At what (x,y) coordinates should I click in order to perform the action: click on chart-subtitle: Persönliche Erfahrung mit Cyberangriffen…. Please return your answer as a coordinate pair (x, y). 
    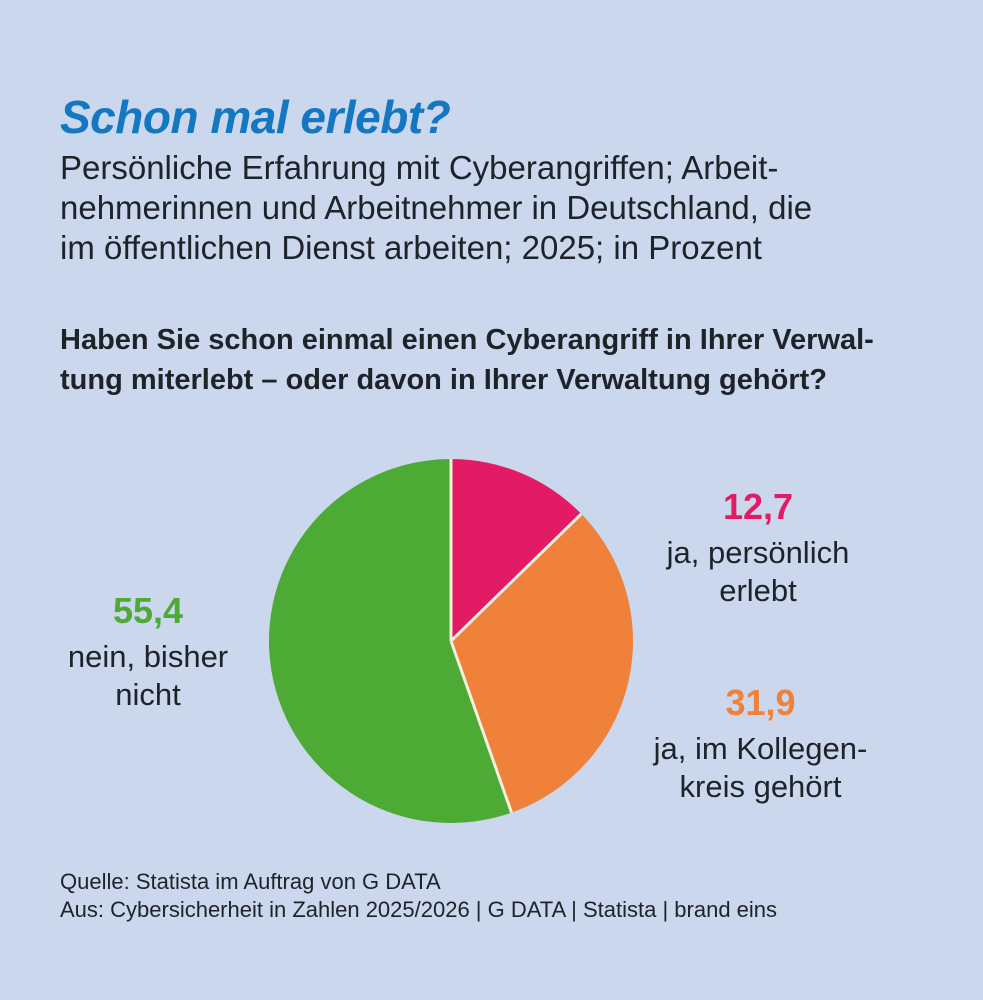
    Looking at the image, I should click on (436, 207).